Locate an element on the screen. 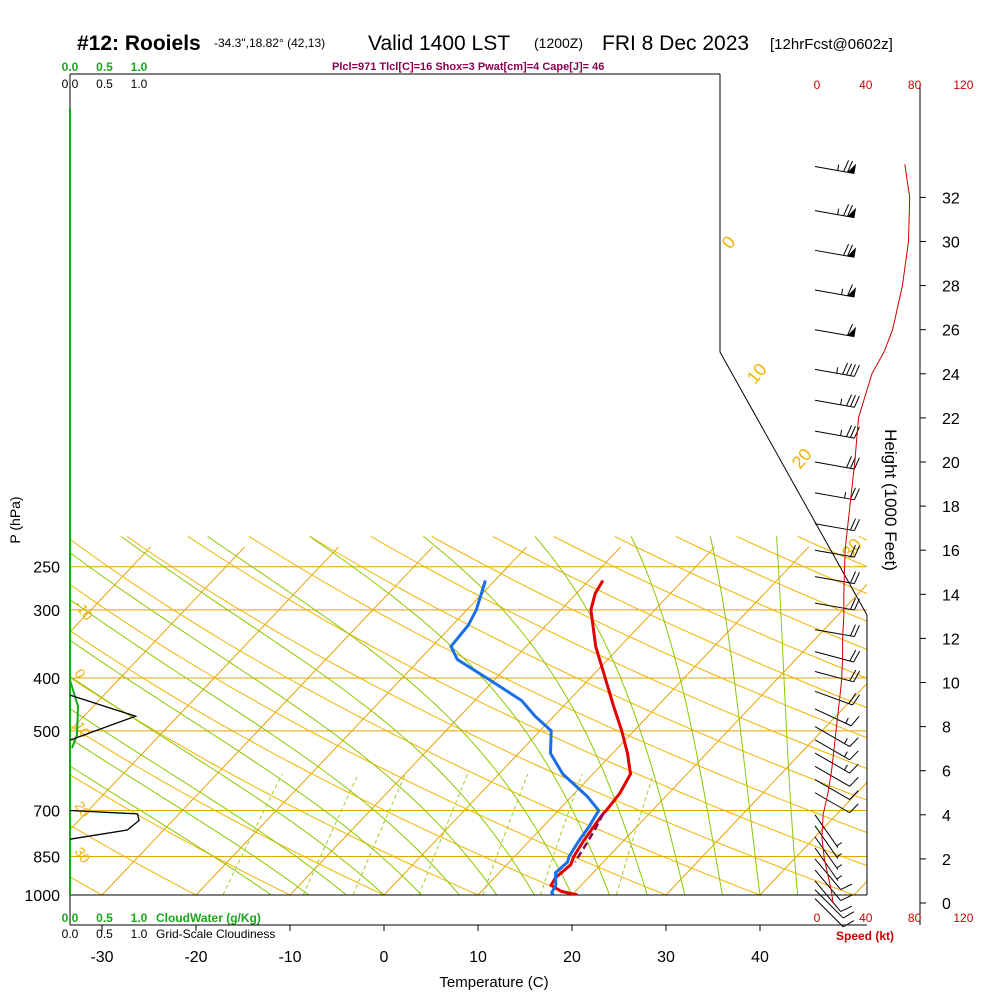 The width and height of the screenshot is (1000, 1000). wind-barbs is located at coordinates (837, 544).